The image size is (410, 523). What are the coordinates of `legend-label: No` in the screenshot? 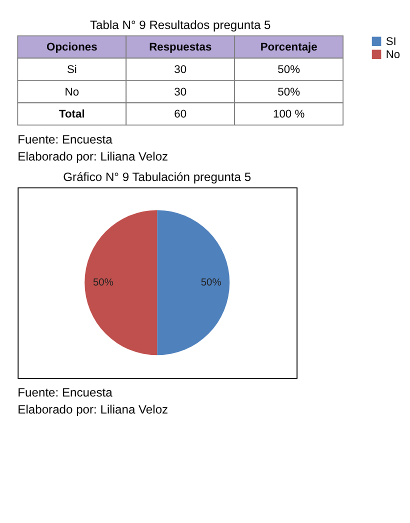 It's located at (393, 55).